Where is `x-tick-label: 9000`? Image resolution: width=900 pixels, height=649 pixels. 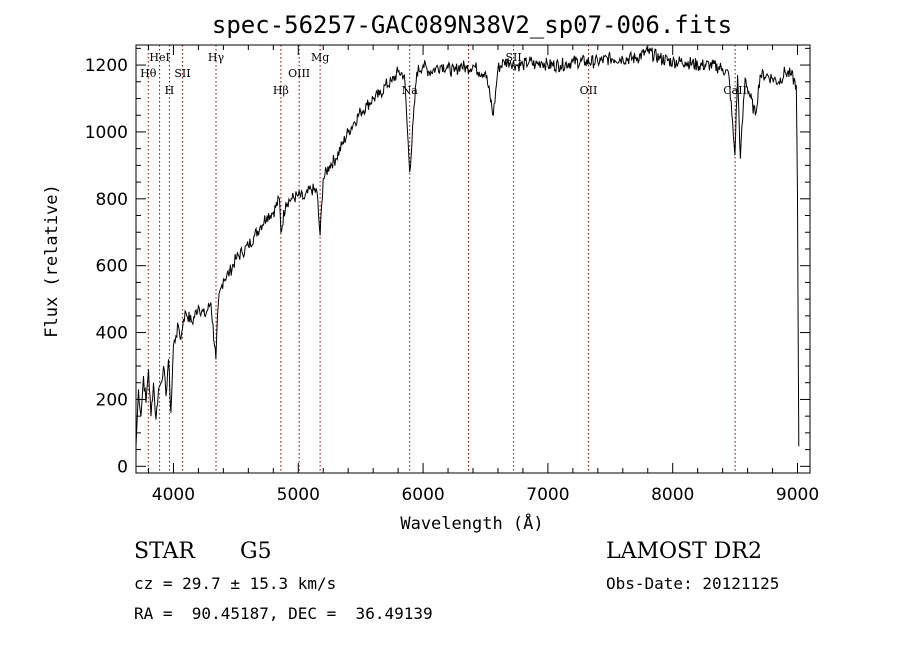
x-tick-label: 9000 is located at coordinates (797, 495).